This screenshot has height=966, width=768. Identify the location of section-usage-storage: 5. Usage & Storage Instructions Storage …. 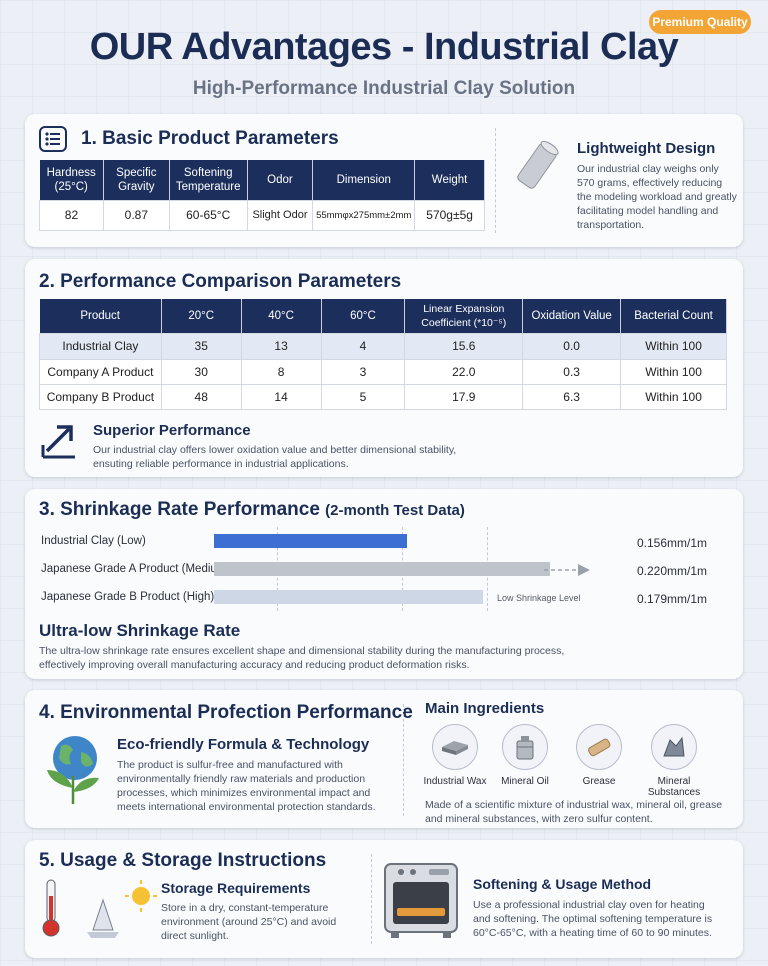
(384, 899).